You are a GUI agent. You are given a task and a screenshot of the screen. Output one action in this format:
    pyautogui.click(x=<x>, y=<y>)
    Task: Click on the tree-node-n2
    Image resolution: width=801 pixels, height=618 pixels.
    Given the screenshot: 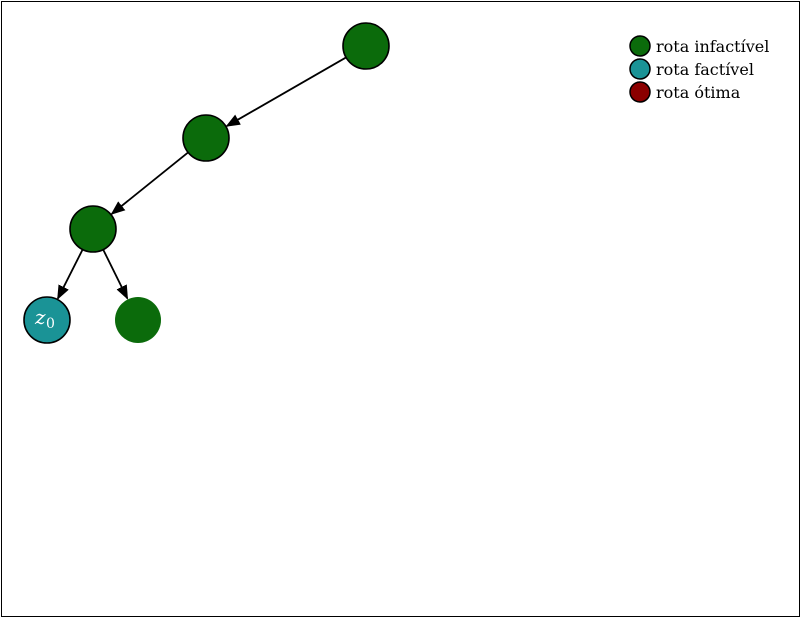 What is the action you would take?
    pyautogui.click(x=206, y=138)
    